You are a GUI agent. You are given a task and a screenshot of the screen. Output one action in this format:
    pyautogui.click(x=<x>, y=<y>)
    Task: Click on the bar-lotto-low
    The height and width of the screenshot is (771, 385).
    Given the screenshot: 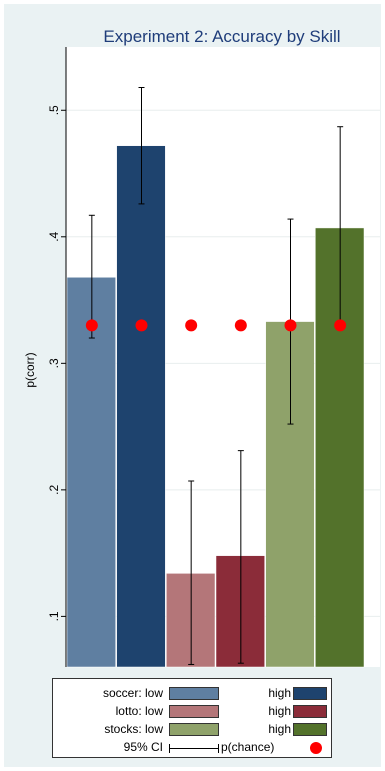 What is the action you would take?
    pyautogui.click(x=191, y=620)
    